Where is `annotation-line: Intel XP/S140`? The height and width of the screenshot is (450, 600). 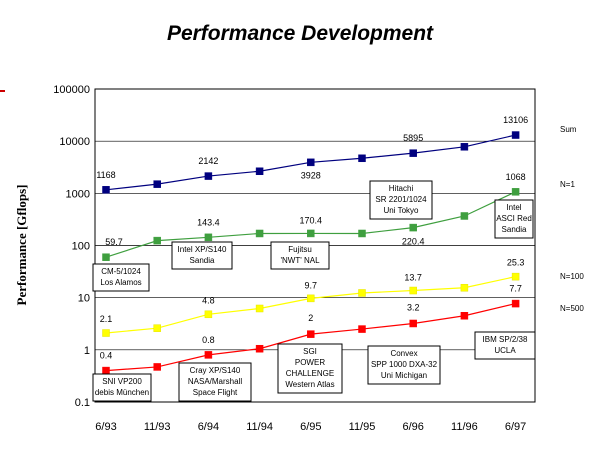
annotation-line: Intel XP/S140 is located at coordinates (202, 249).